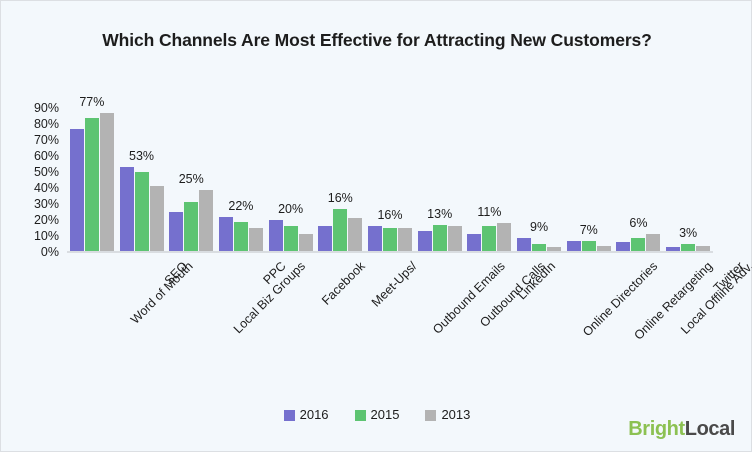 The image size is (752, 452). Describe the element at coordinates (46, 140) in the screenshot. I see `y-axis-tick: 70%` at that location.